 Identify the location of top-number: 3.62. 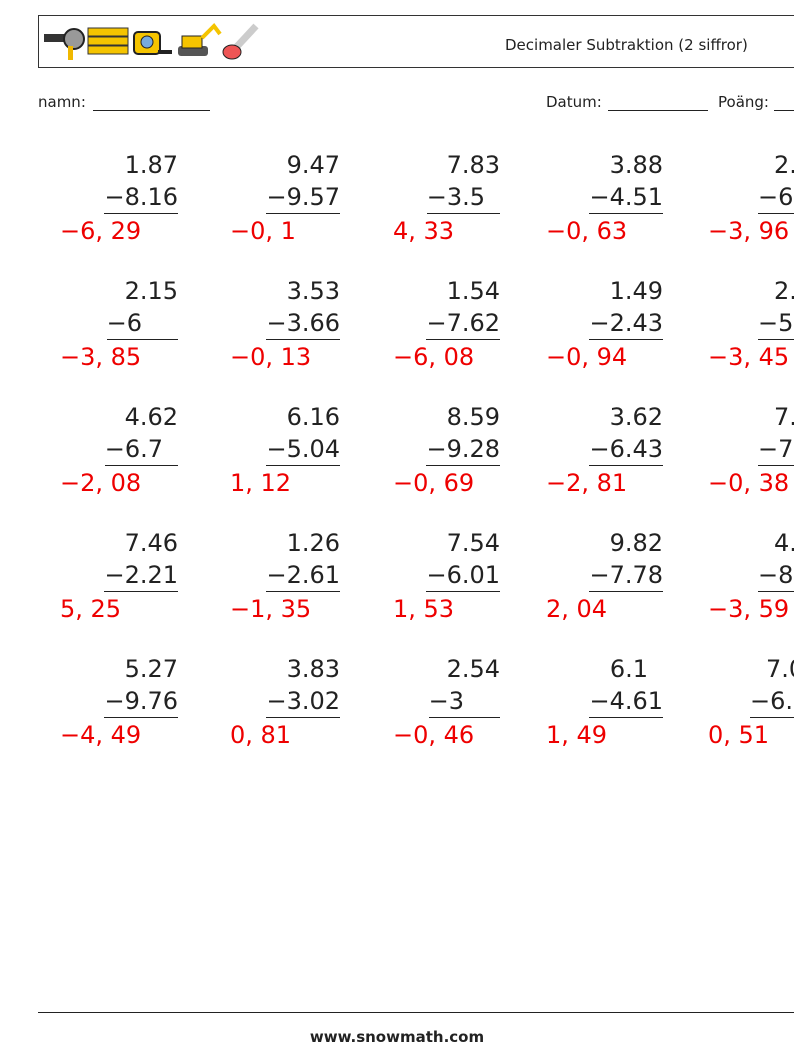
(636, 417).